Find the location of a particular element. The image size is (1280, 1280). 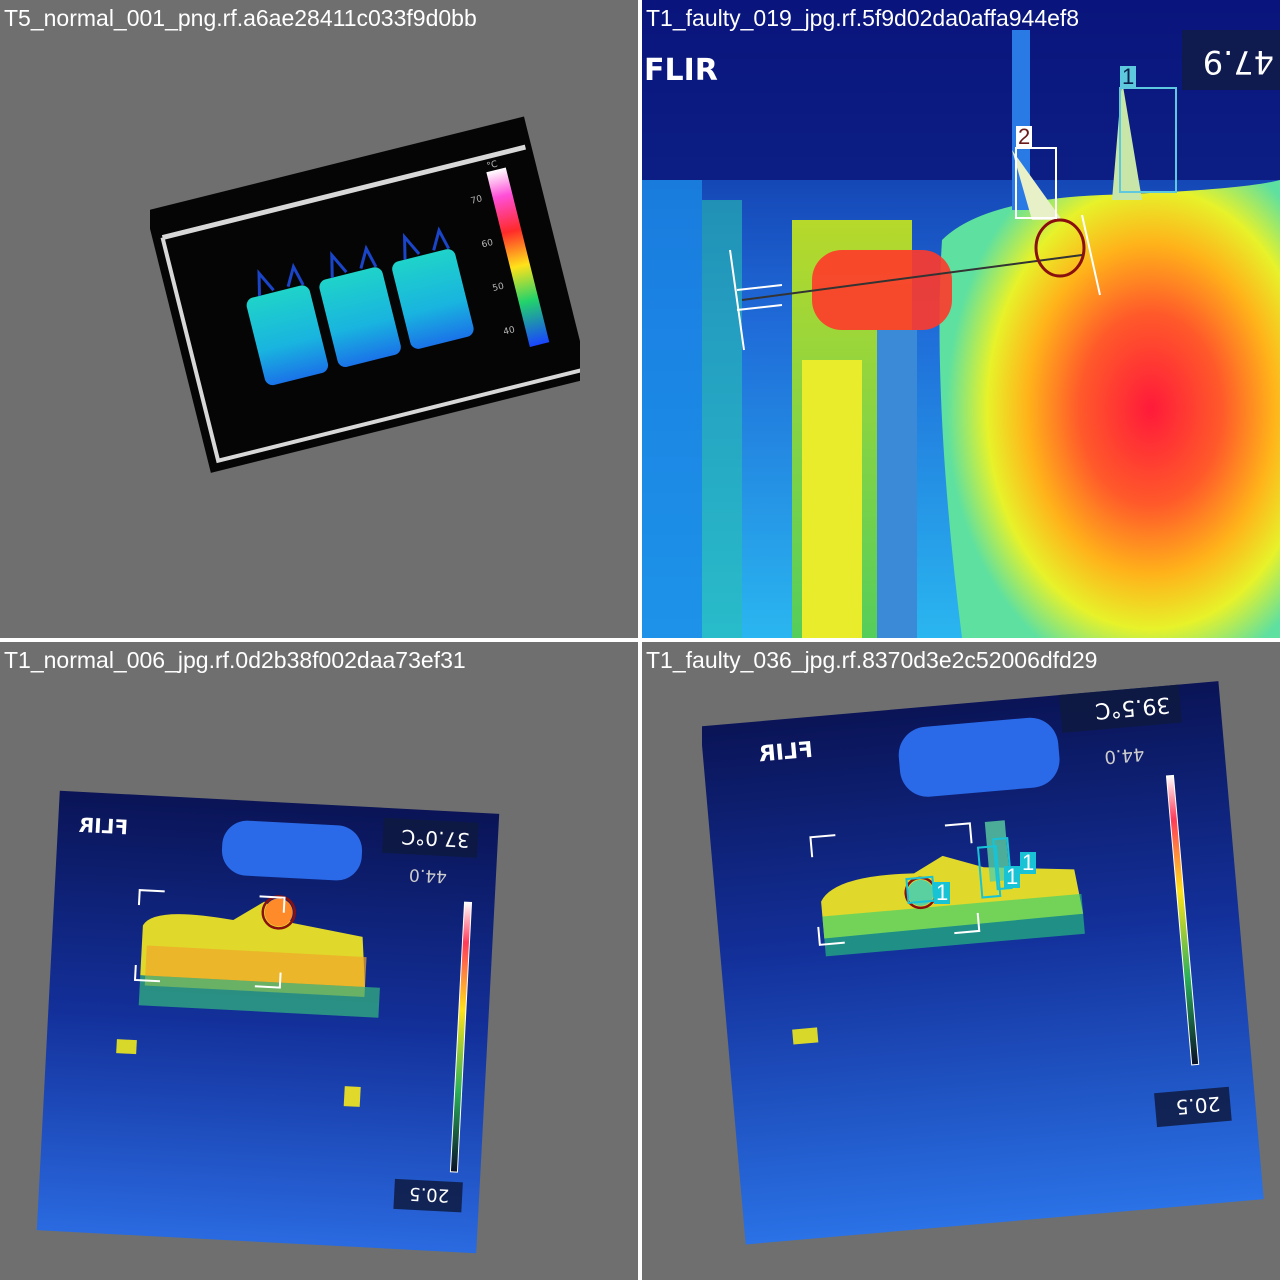

colorbar-tick: 50 is located at coordinates (499, 288).